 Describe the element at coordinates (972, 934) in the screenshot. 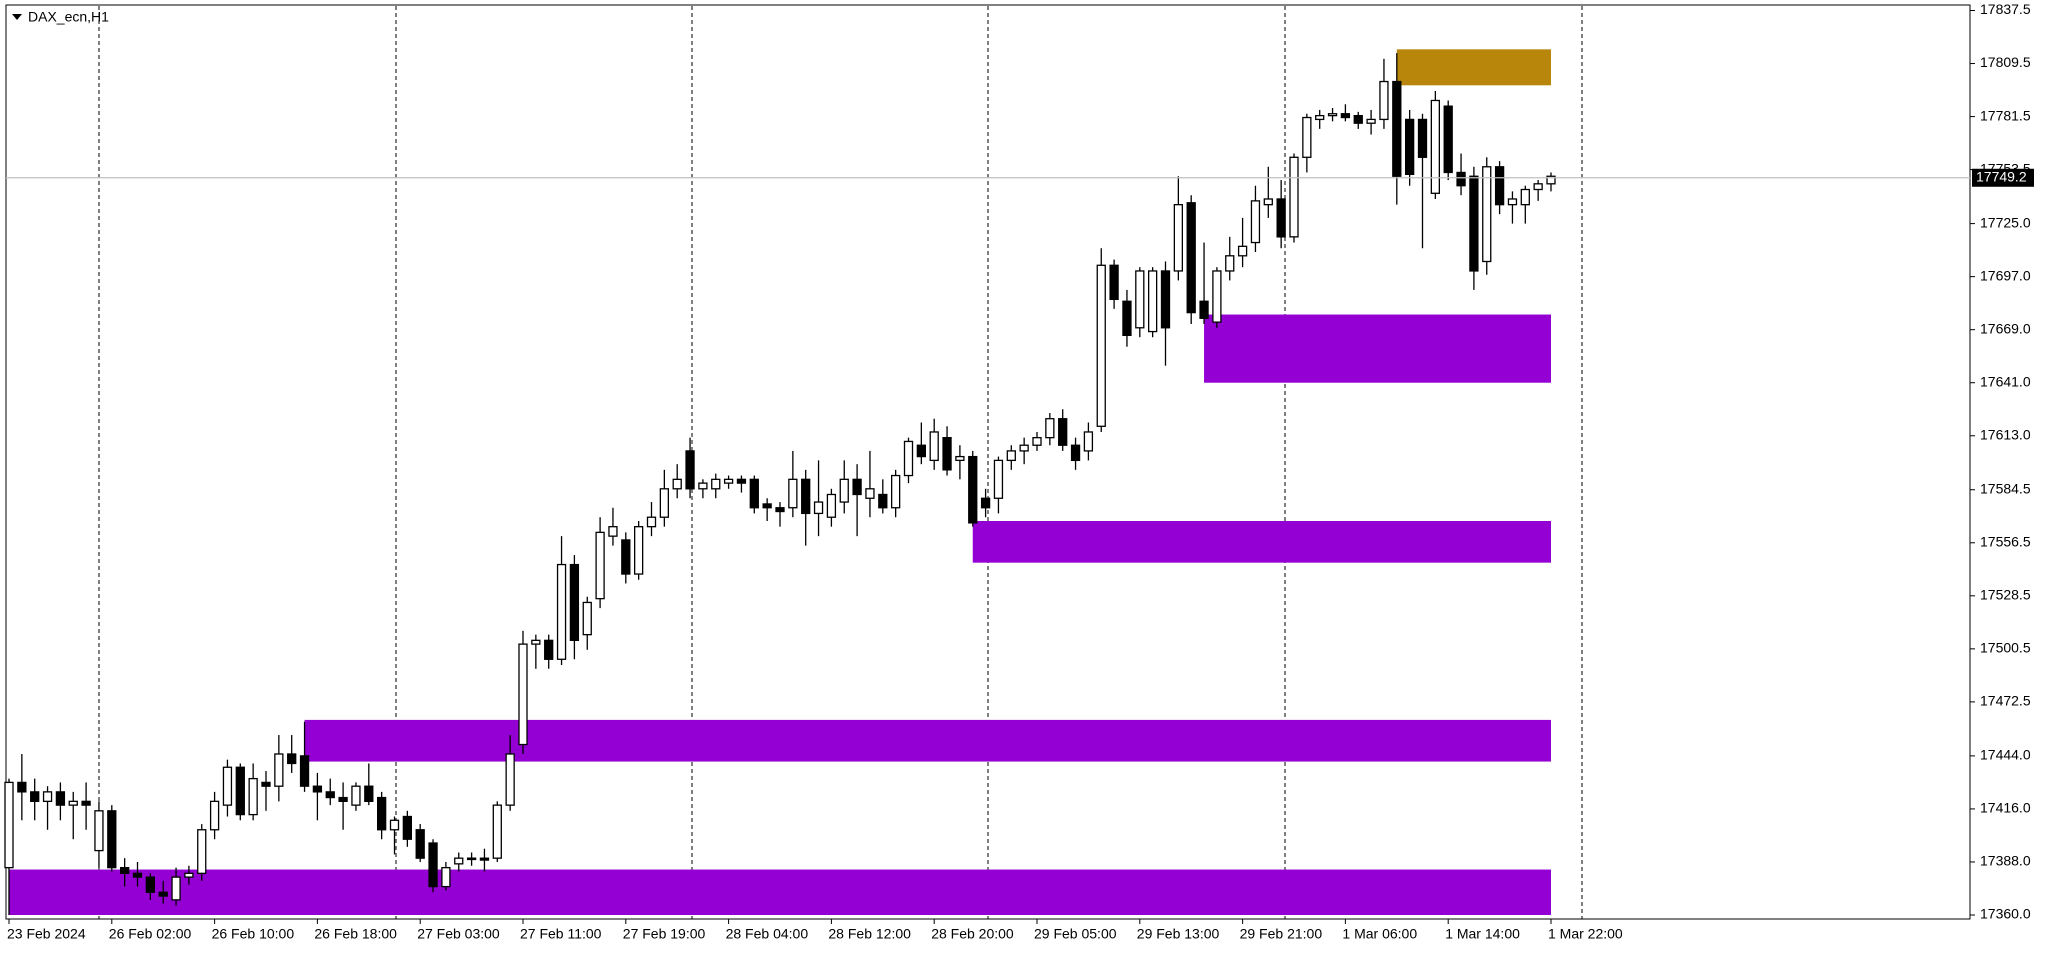

I see `x-tick-label: 28 Feb 20:00` at that location.